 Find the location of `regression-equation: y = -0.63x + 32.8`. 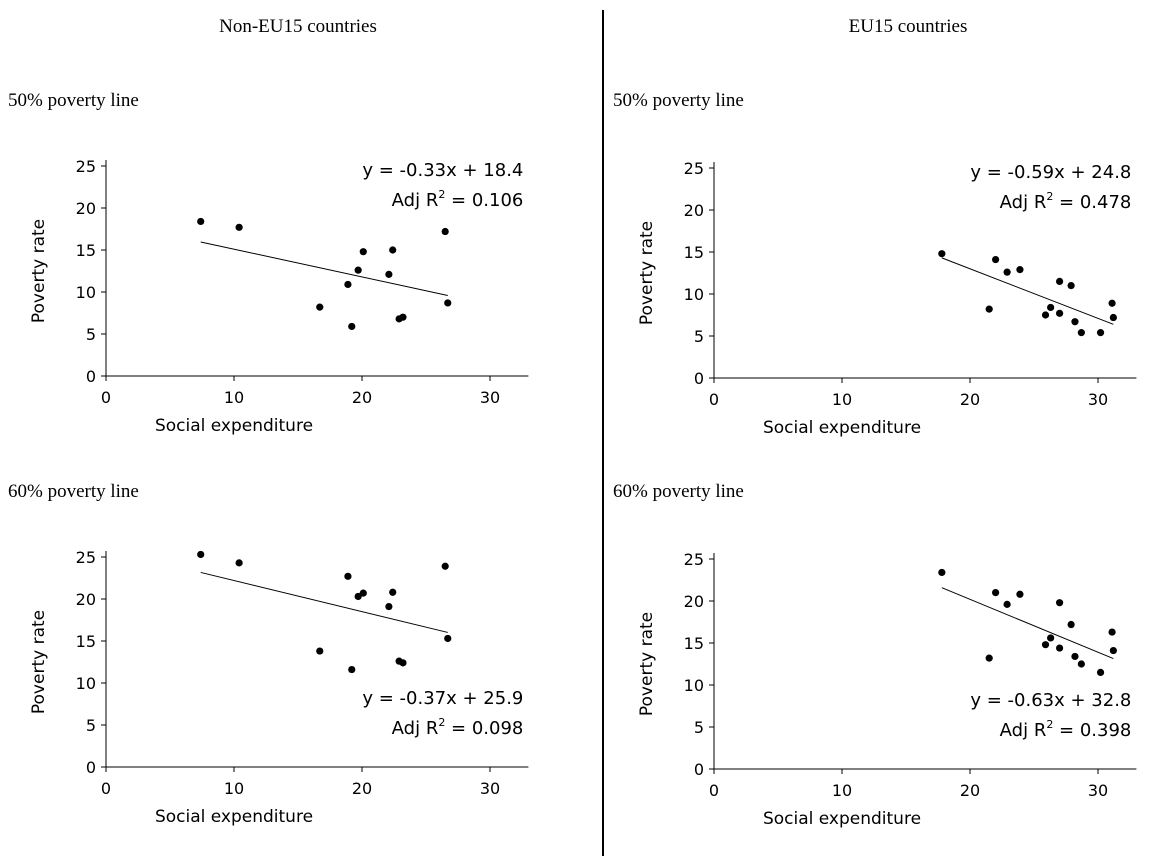

regression-equation: y = -0.63x + 32.8 is located at coordinates (1050, 700).